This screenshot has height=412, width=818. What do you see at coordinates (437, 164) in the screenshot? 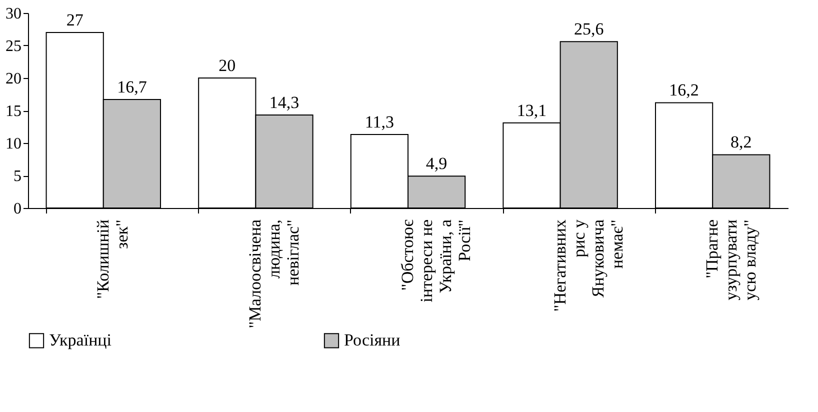
I see `data-label: 4,9` at bounding box center [437, 164].